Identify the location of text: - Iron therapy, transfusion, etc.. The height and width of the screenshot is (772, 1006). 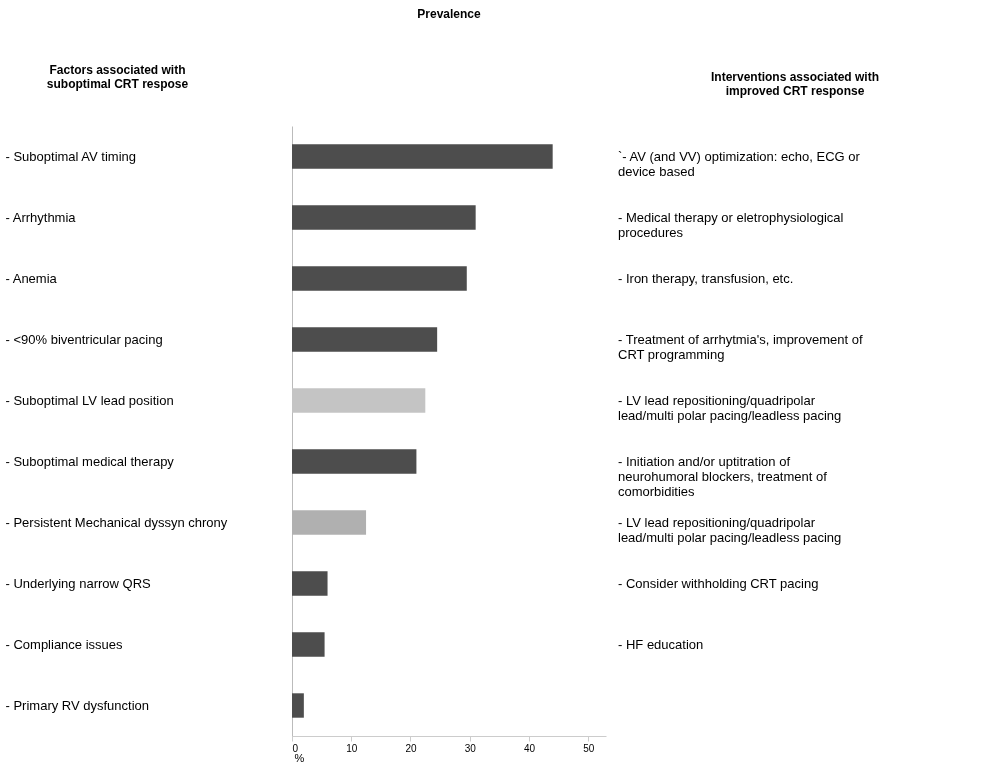
(706, 278).